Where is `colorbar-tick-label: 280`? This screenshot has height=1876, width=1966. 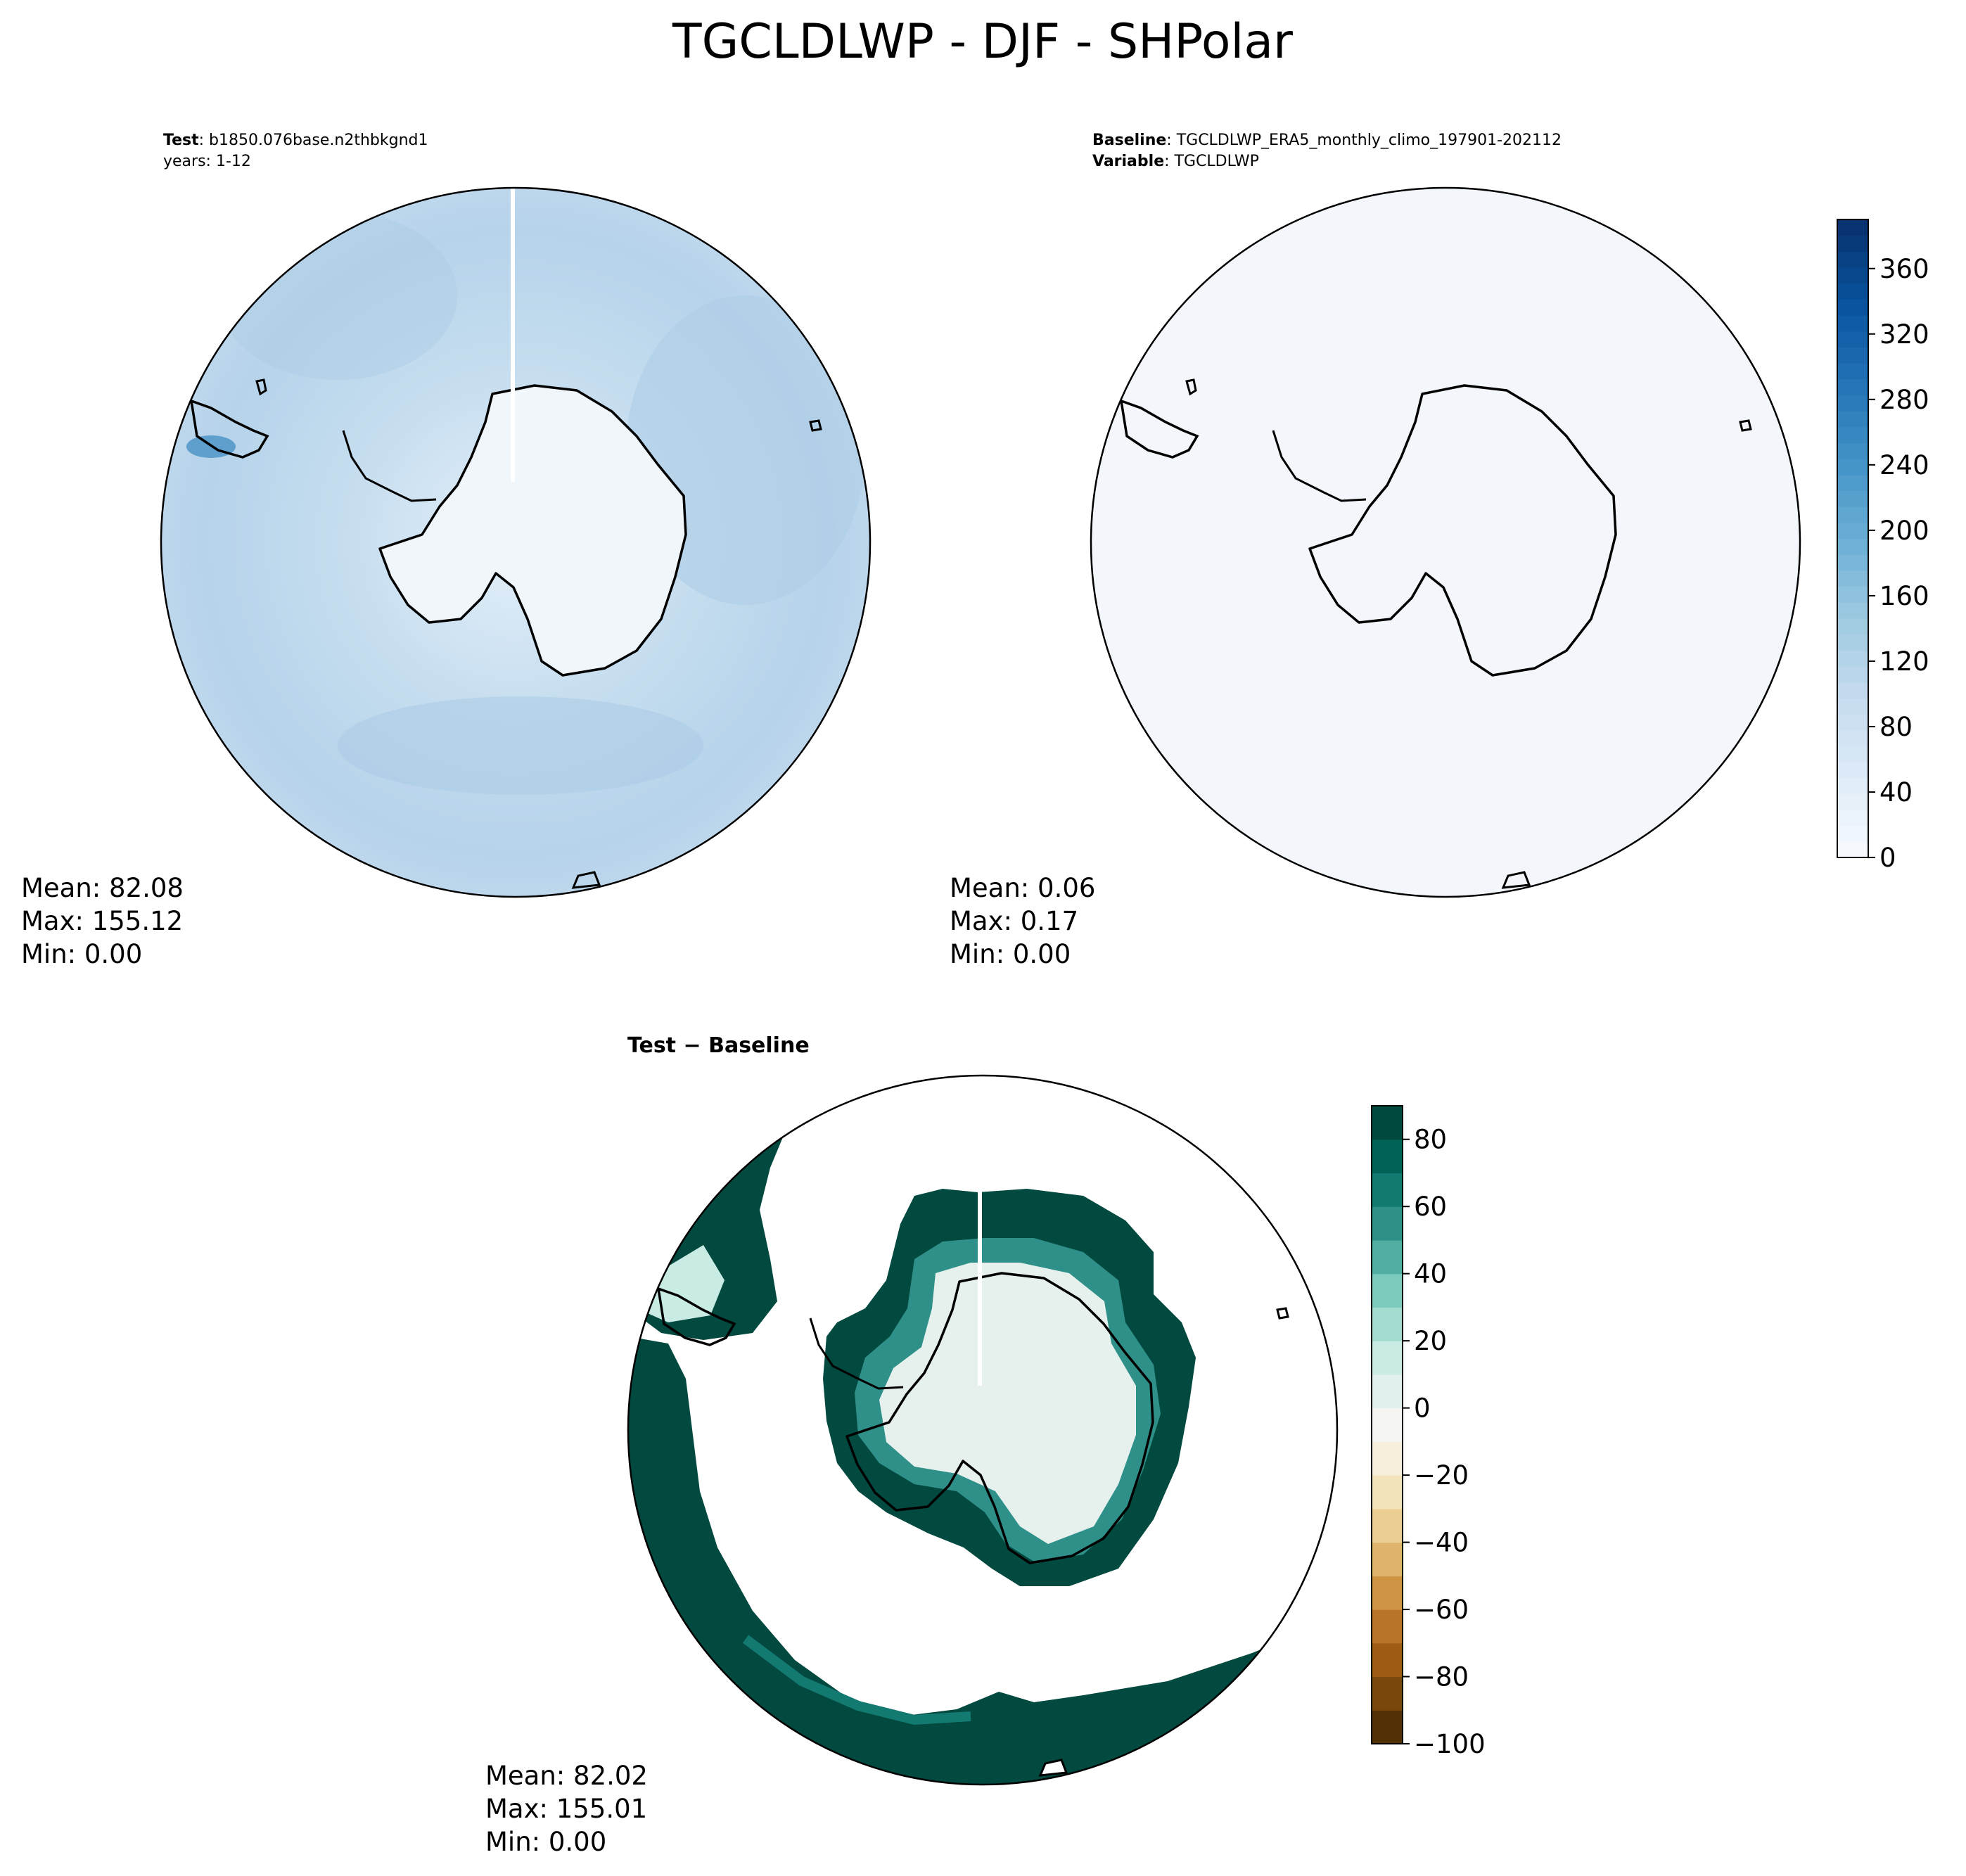
colorbar-tick-label: 280 is located at coordinates (1904, 400).